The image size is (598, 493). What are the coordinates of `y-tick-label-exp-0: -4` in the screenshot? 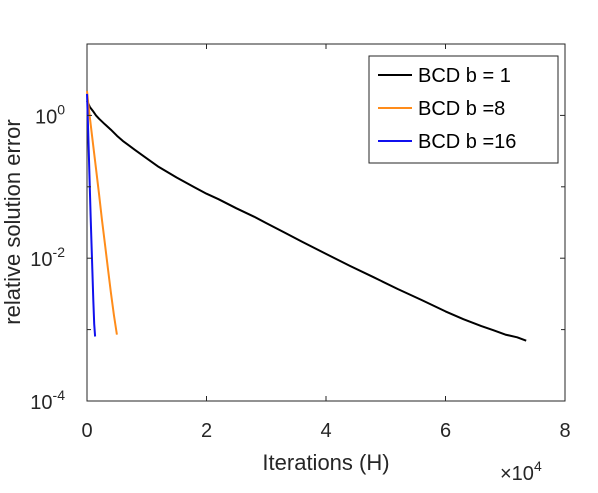 It's located at (59, 395).